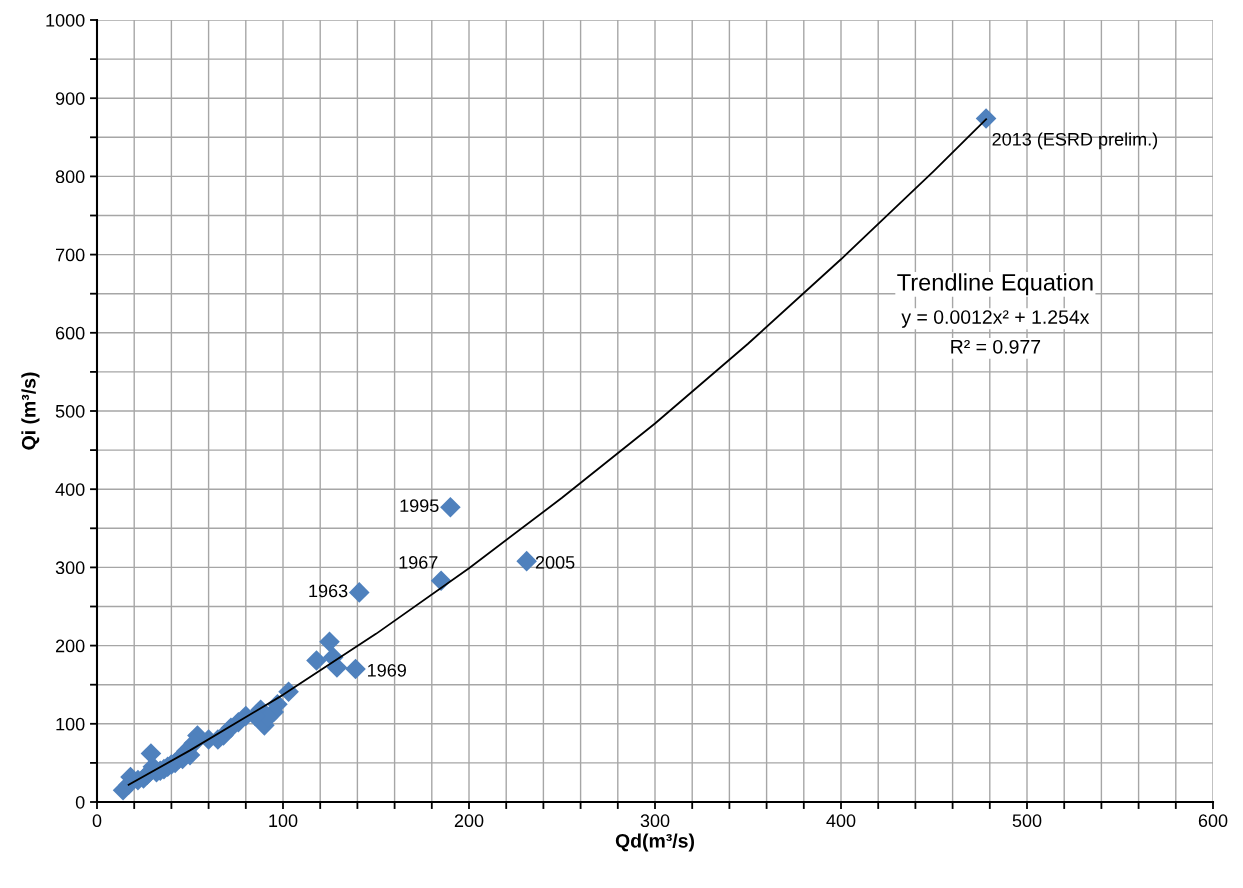  I want to click on y-tick-label: 900, so click(70, 98).